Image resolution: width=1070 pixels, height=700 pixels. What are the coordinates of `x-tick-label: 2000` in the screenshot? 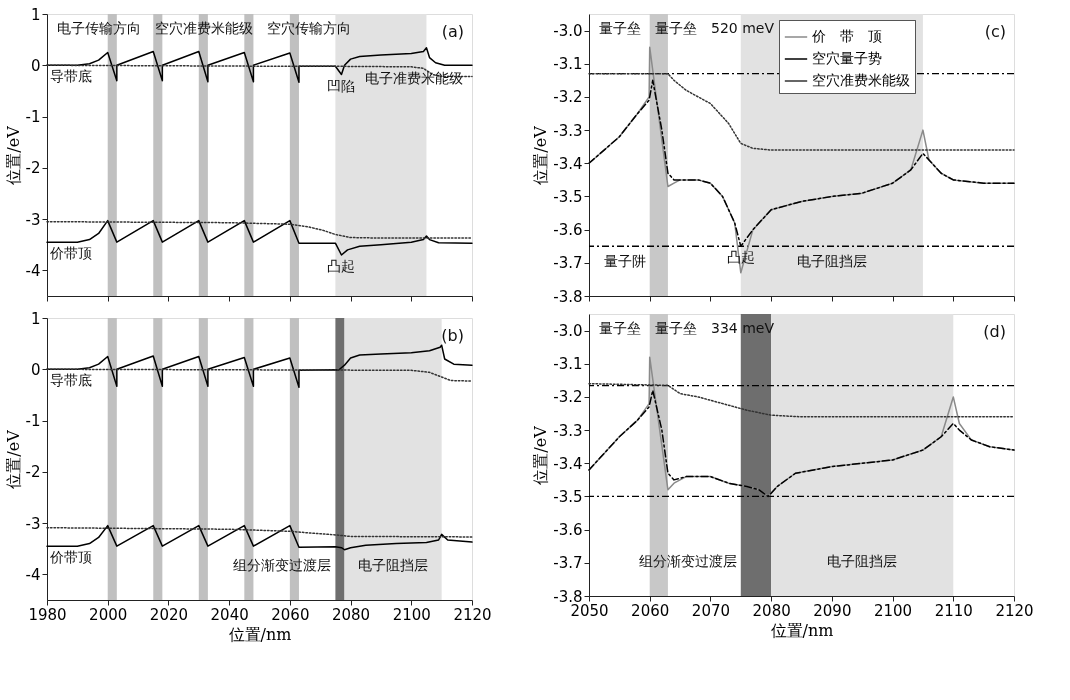 It's located at (108, 614).